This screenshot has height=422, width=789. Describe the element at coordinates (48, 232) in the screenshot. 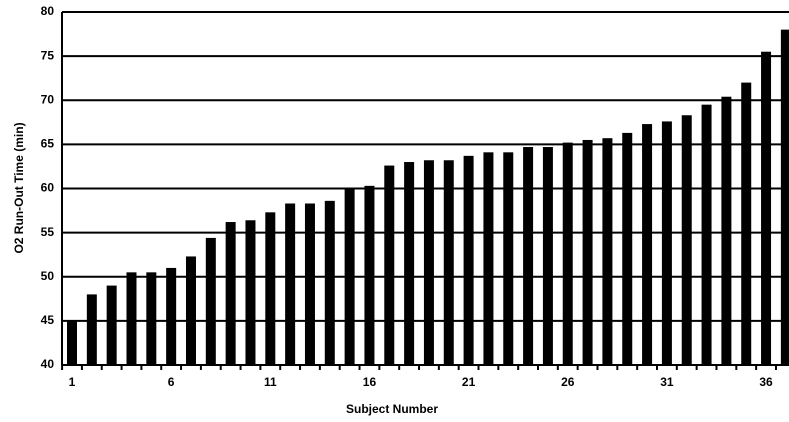

I see `y-tick-label: 55` at that location.